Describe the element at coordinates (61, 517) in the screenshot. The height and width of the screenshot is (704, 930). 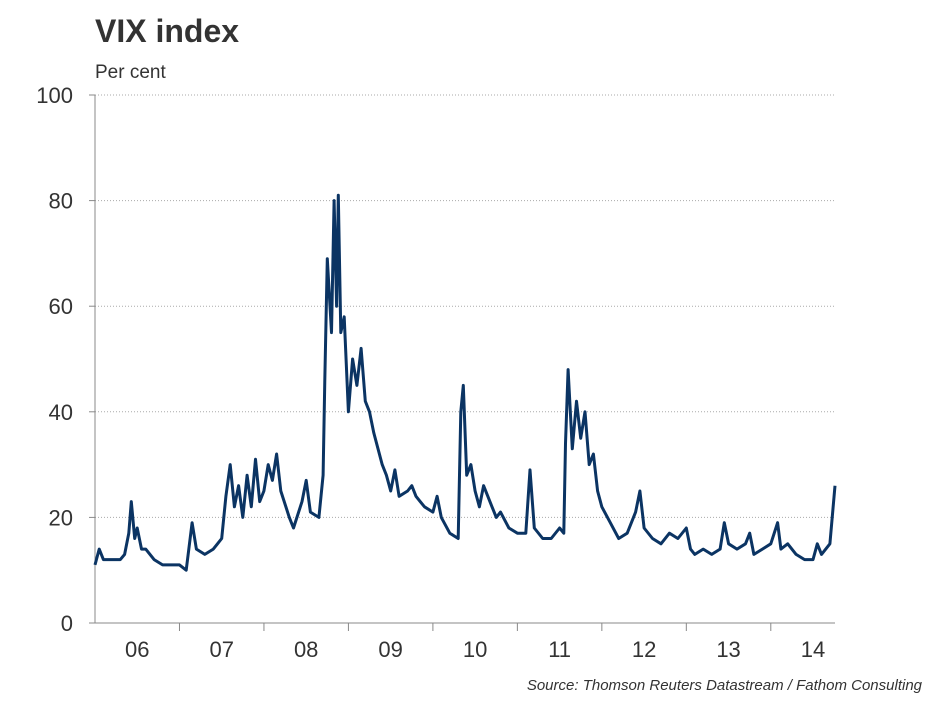
I see `y-tick-label: 20` at that location.